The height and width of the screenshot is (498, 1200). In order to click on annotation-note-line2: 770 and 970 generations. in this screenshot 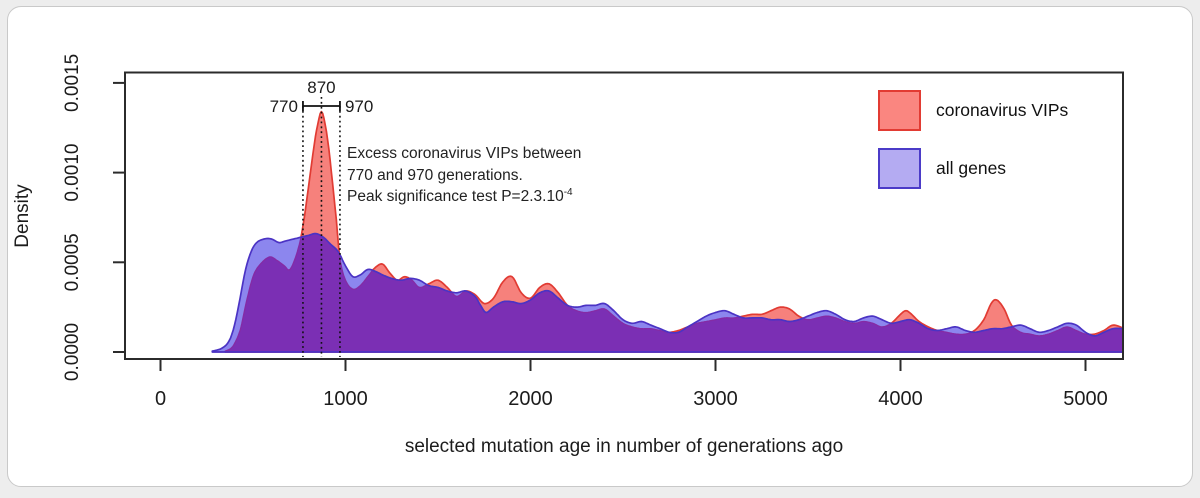, I will do `click(492, 176)`.